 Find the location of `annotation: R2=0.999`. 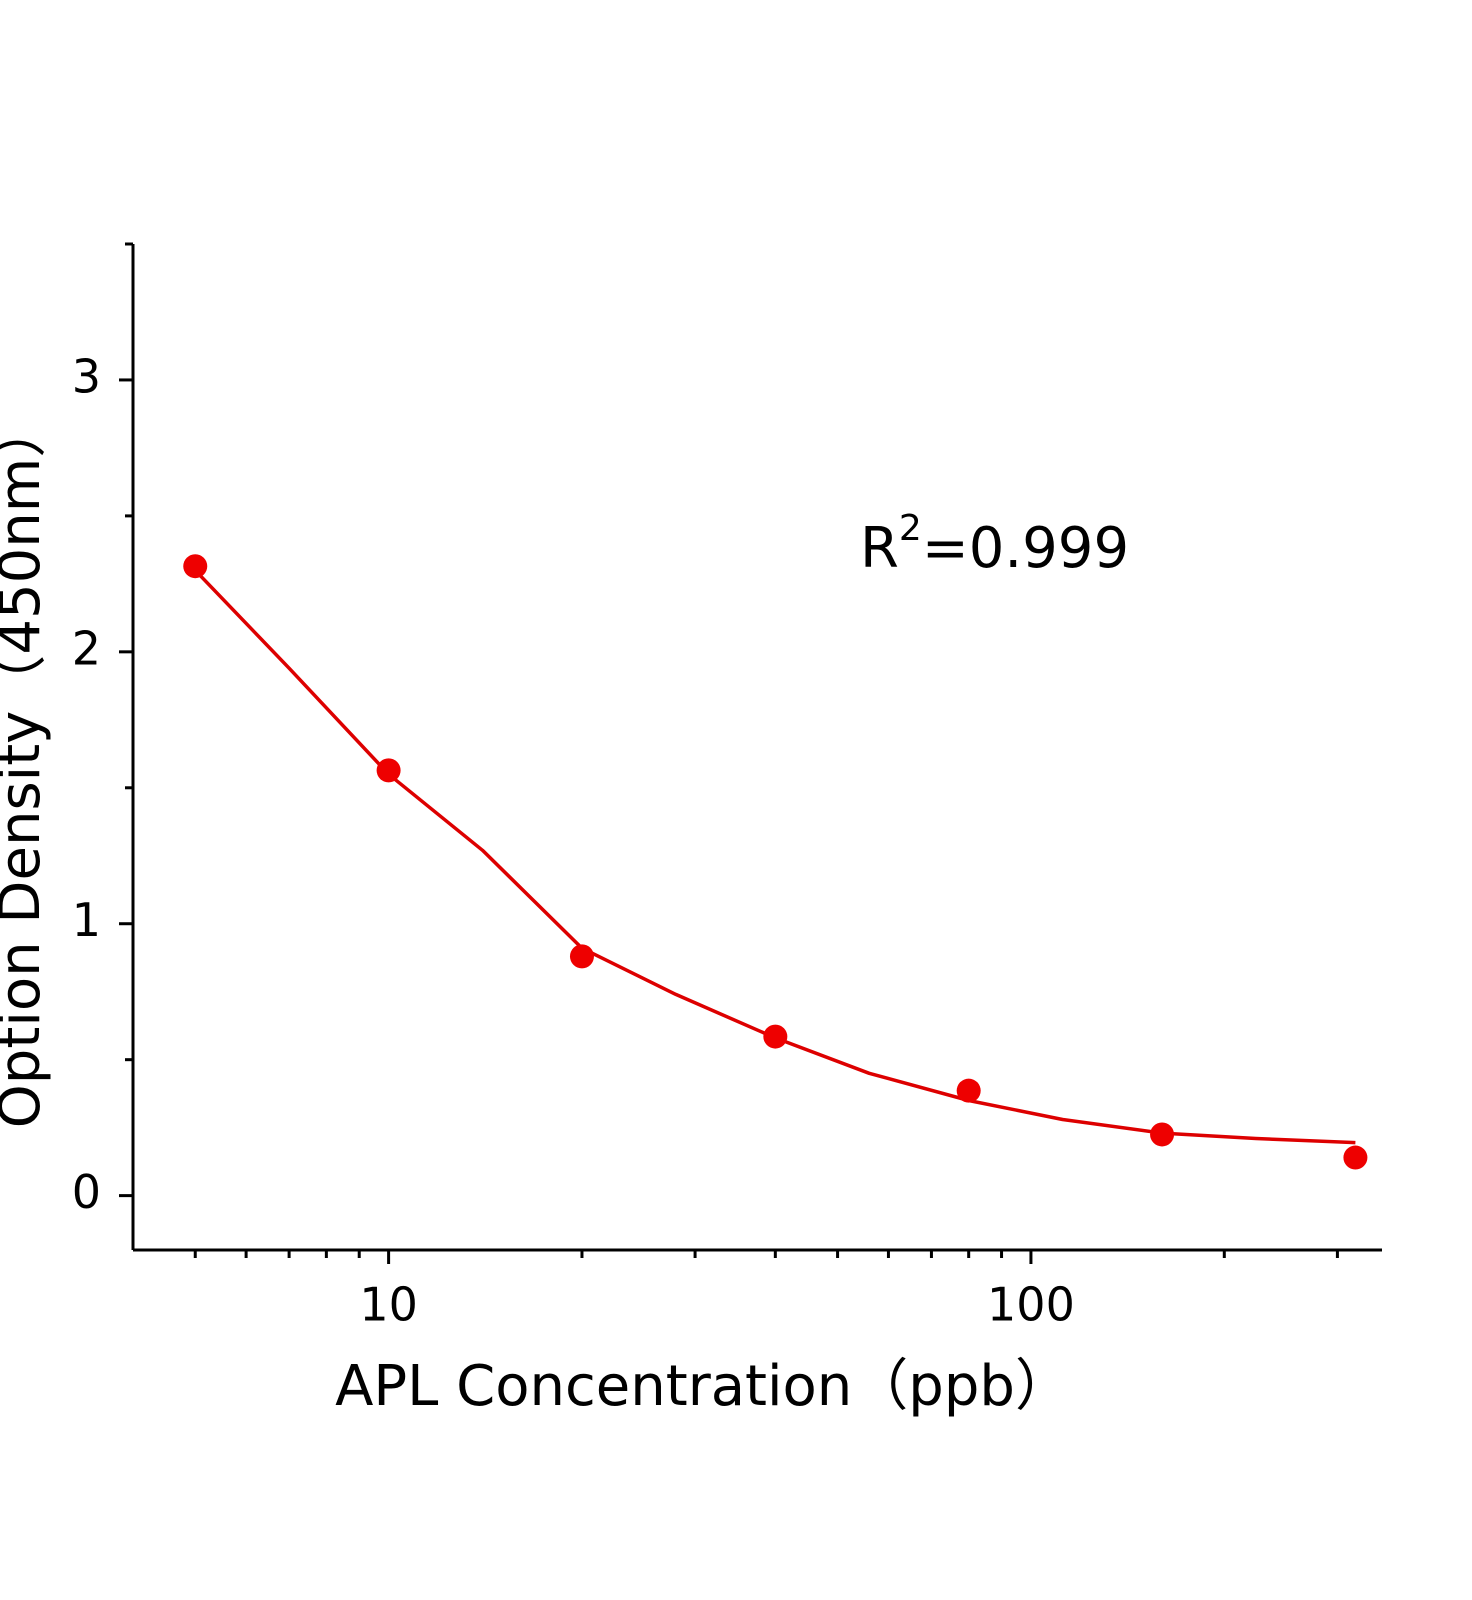

annotation: R2=0.999 is located at coordinates (994, 544).